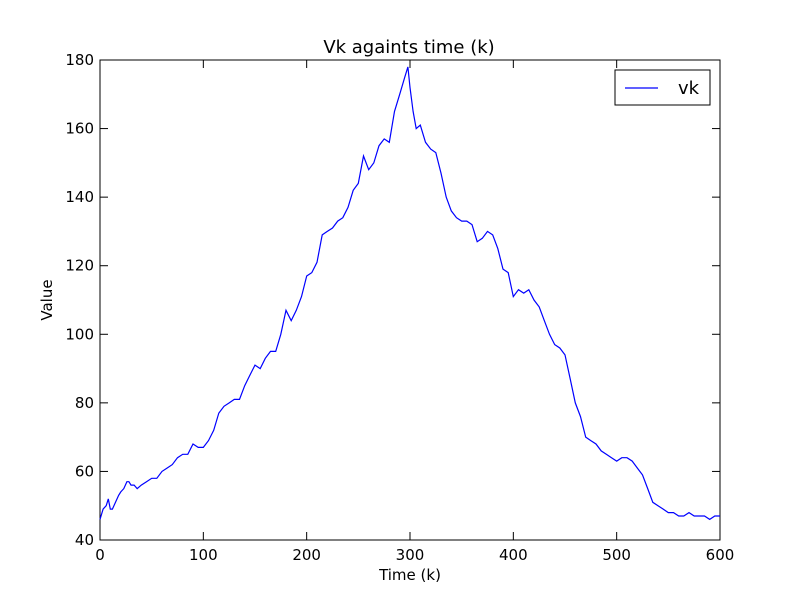 This screenshot has height=600, width=800. Describe the element at coordinates (513, 555) in the screenshot. I see `x-tick-label: 400` at that location.